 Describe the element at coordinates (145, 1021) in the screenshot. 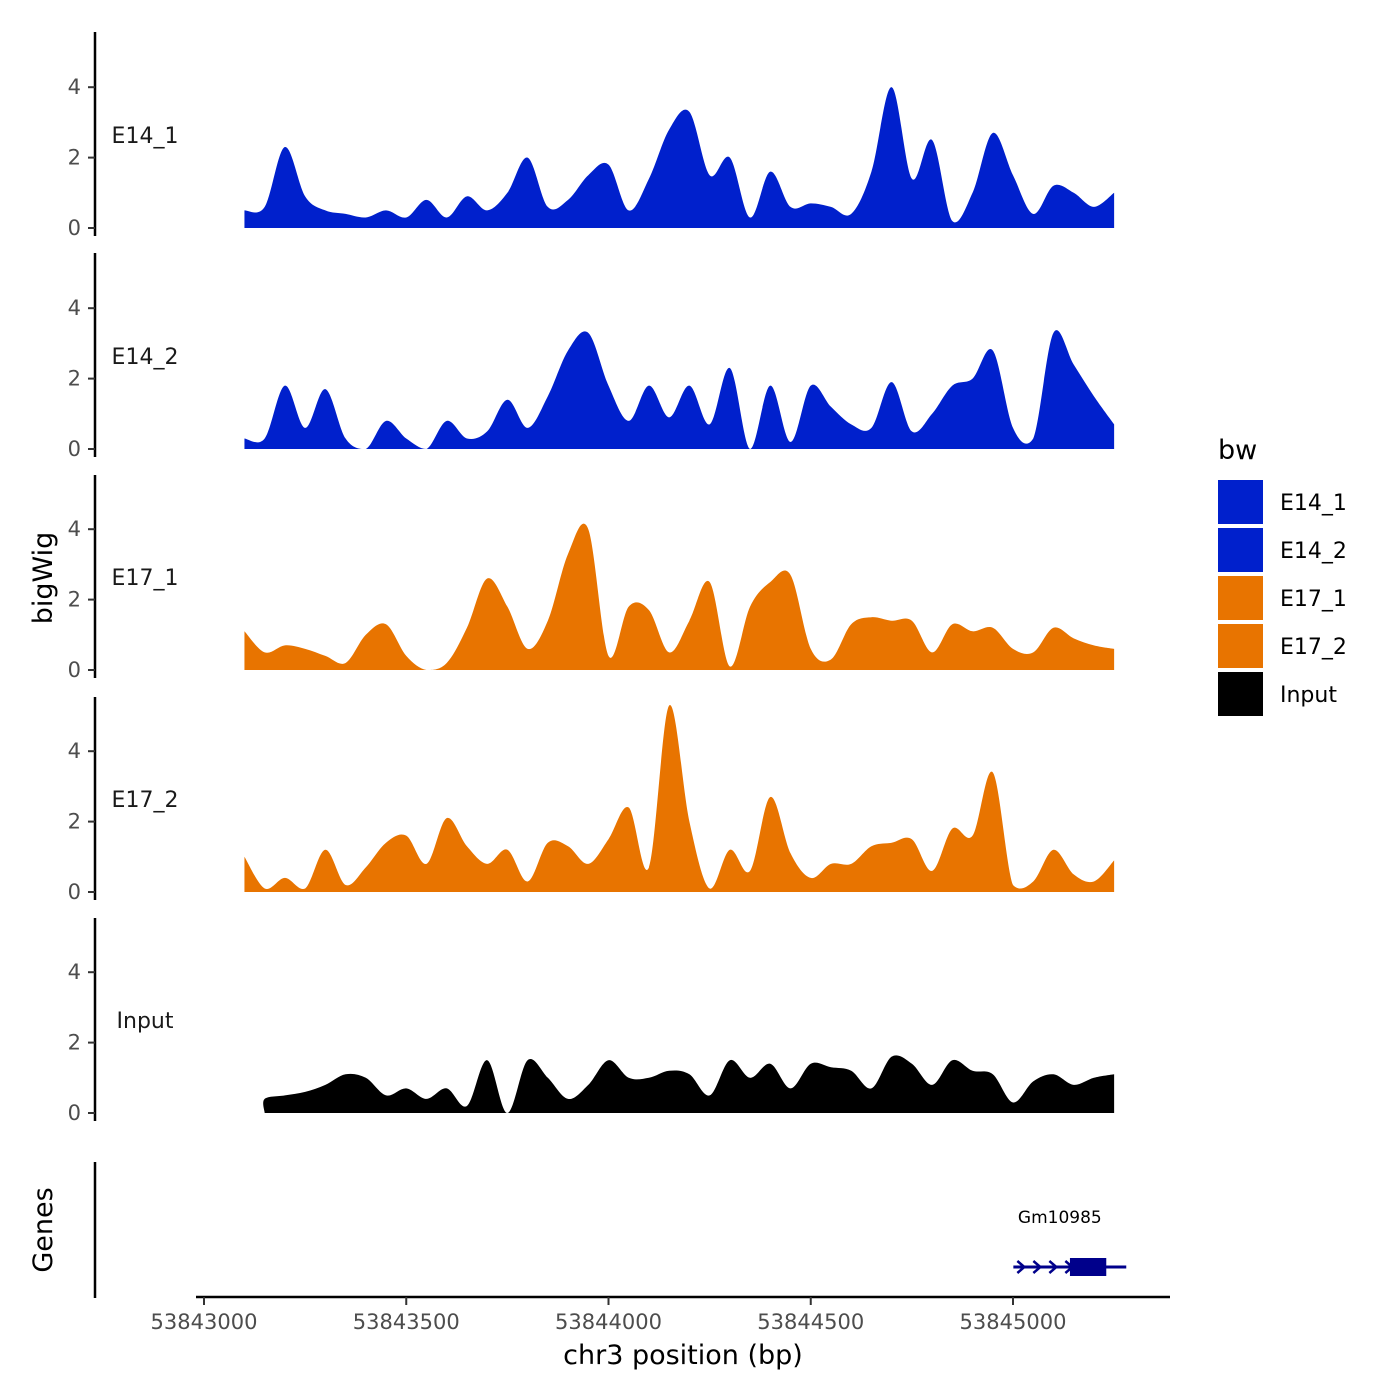

I see `track-label: Input` at that location.